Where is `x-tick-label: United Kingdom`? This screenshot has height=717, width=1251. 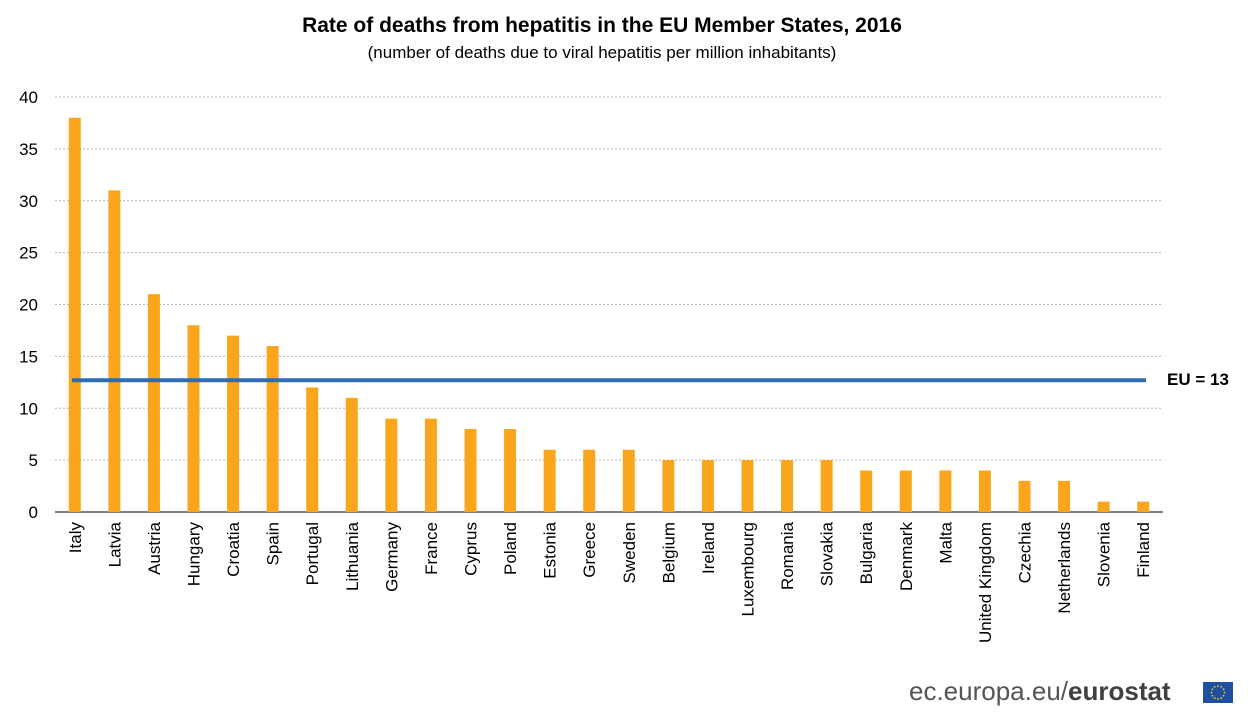 x-tick-label: United Kingdom is located at coordinates (985, 582).